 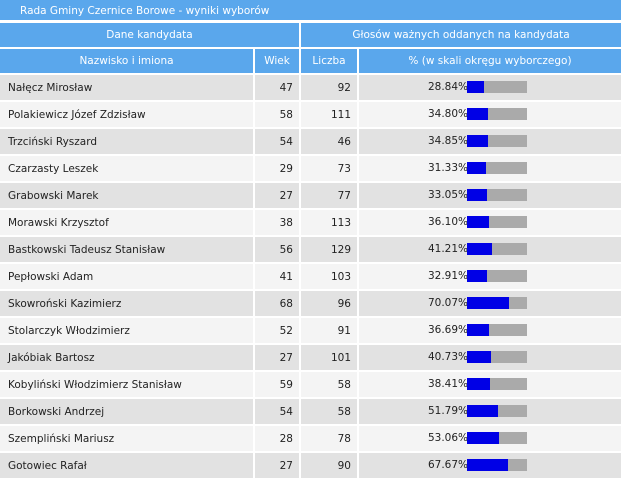 What do you see at coordinates (329, 222) in the screenshot?
I see `vote-count: 113` at bounding box center [329, 222].